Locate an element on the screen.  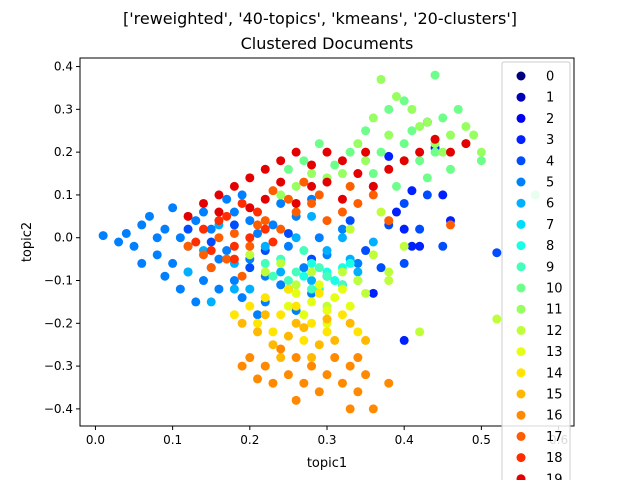
y-tick-label: 0.3 is located at coordinates (63, 109).